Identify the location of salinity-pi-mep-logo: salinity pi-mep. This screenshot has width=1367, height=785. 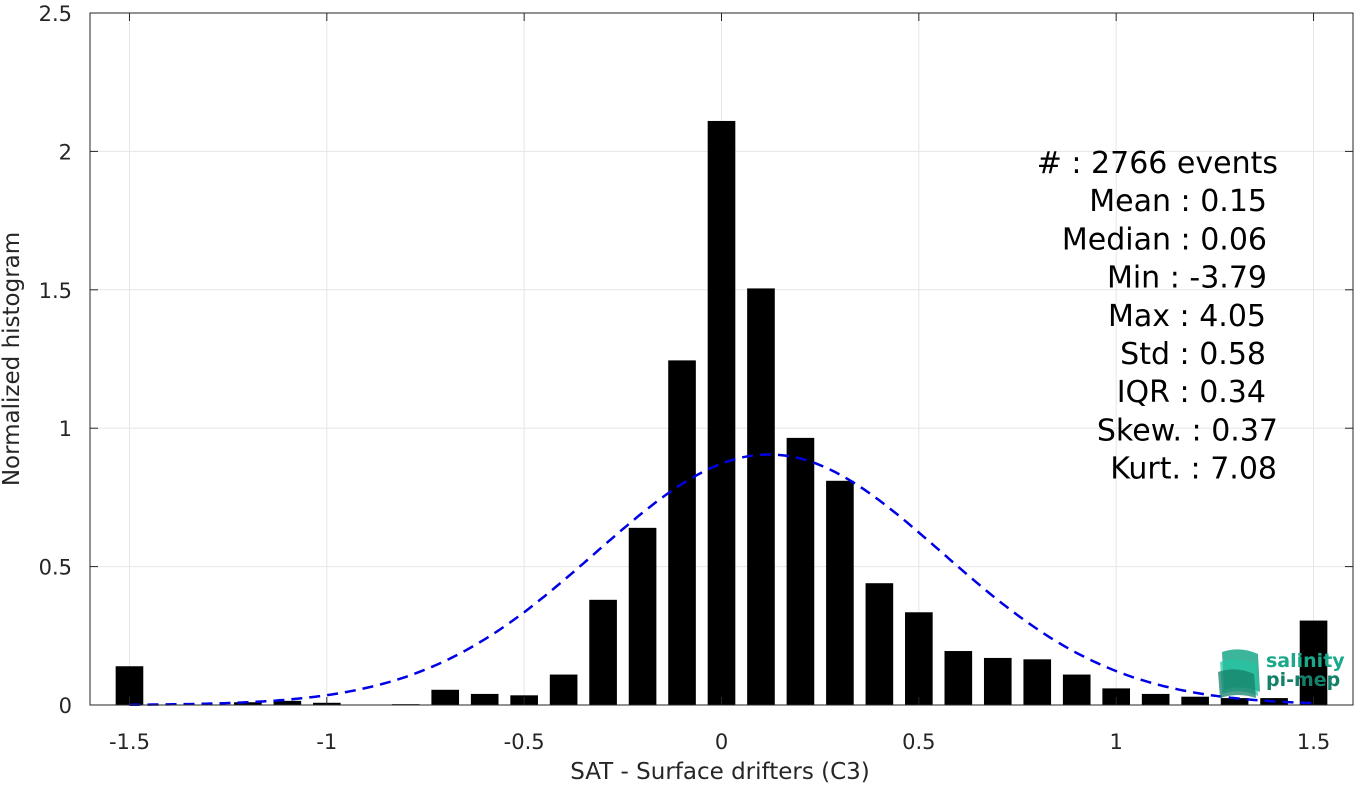
(1281, 673).